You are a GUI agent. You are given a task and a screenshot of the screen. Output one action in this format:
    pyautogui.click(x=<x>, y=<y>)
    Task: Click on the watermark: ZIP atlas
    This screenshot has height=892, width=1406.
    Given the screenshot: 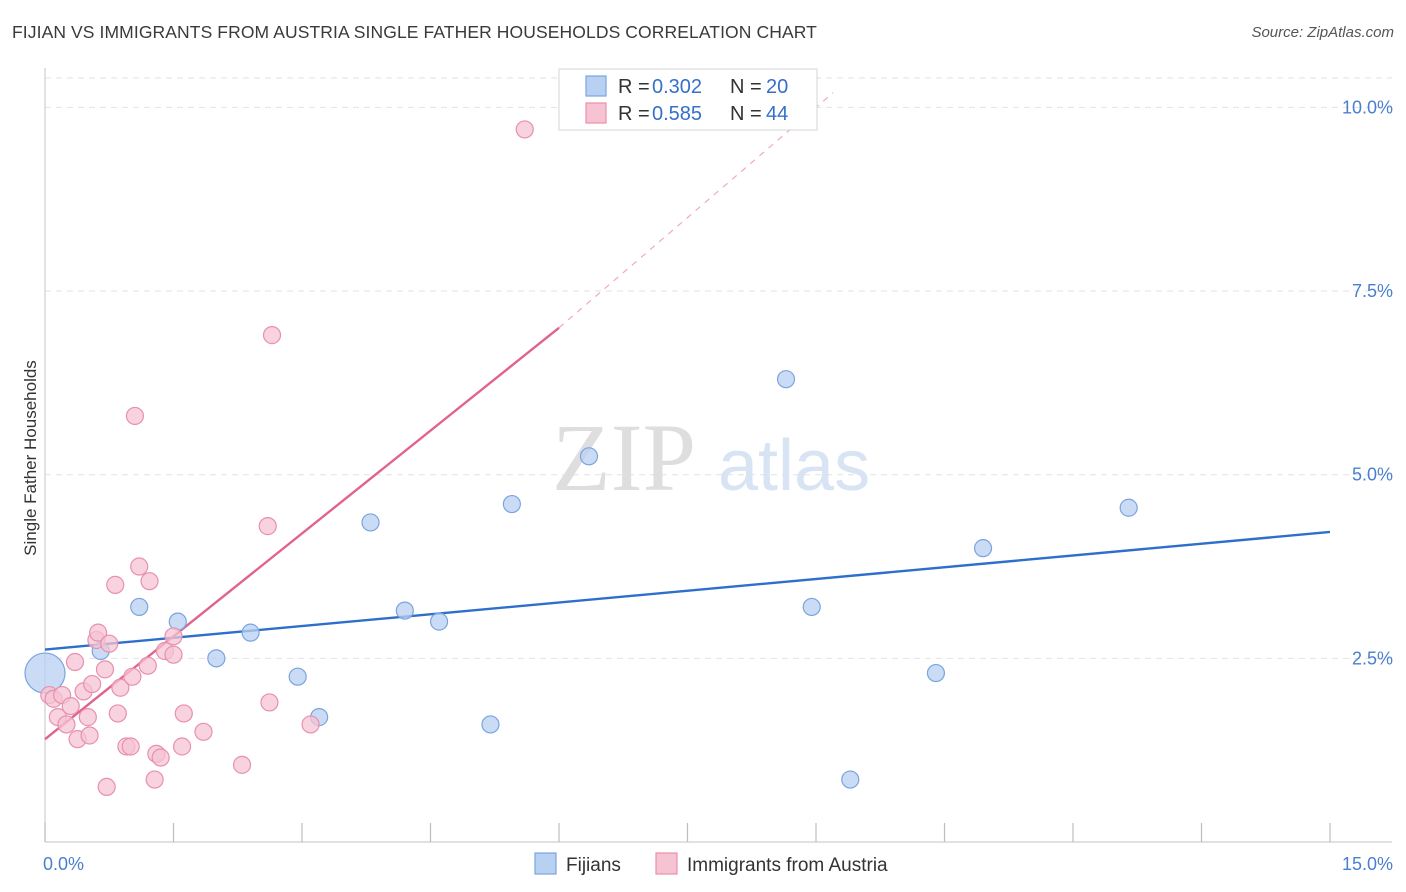 What is the action you would take?
    pyautogui.click(x=711, y=457)
    